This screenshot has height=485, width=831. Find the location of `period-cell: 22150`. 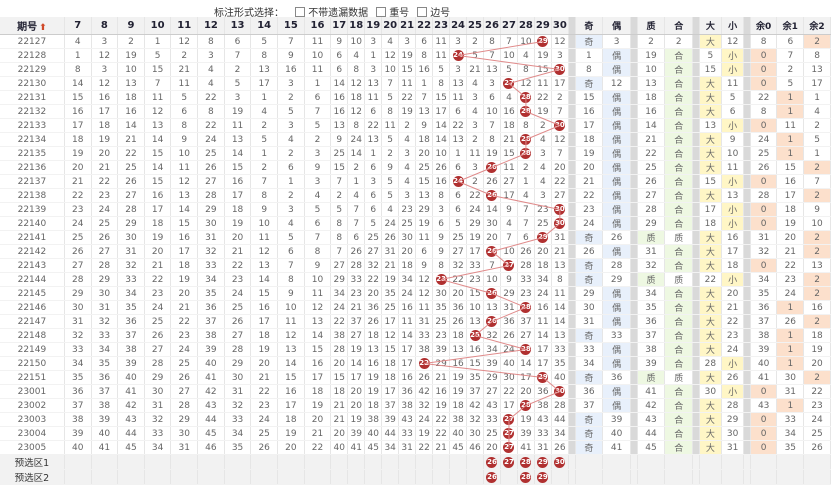

period-cell: 22150 is located at coordinates (32, 363).